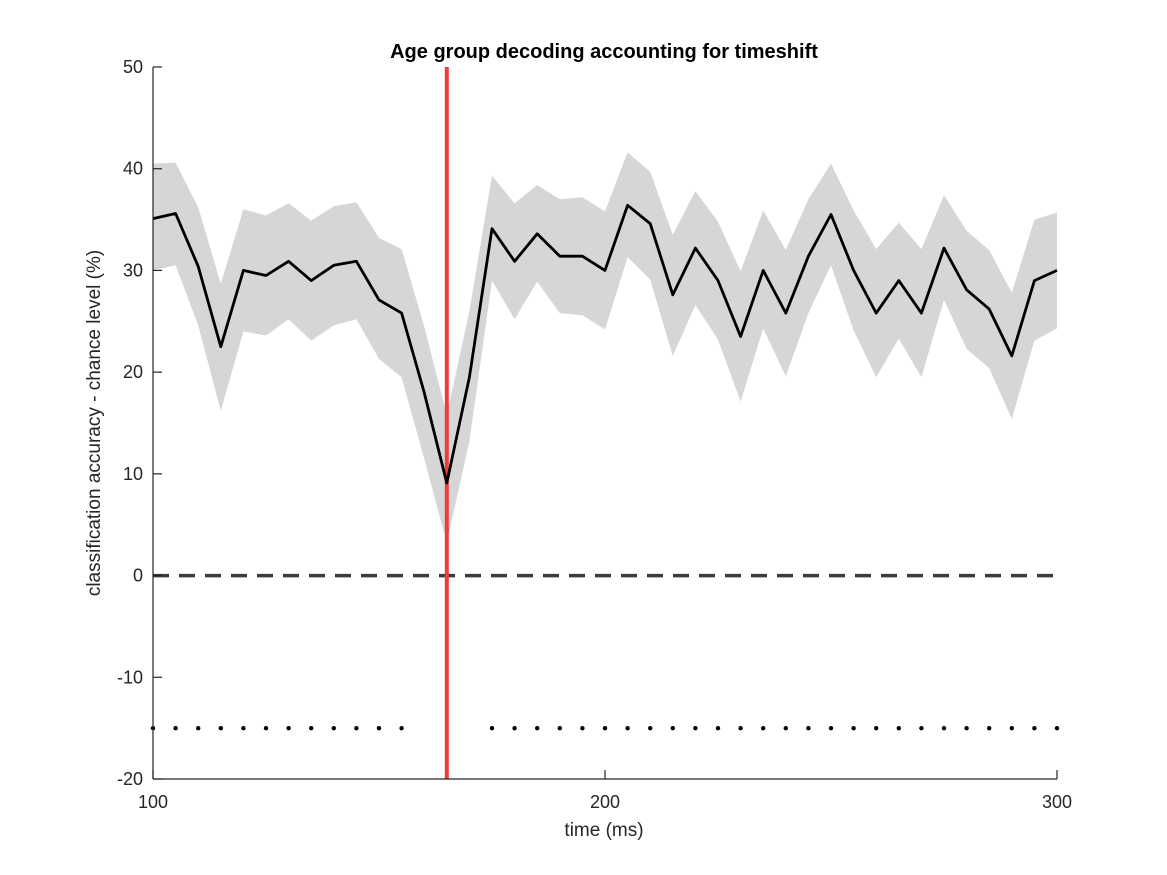 This screenshot has height=875, width=1167. Describe the element at coordinates (133, 474) in the screenshot. I see `y-tick-label: 10` at that location.